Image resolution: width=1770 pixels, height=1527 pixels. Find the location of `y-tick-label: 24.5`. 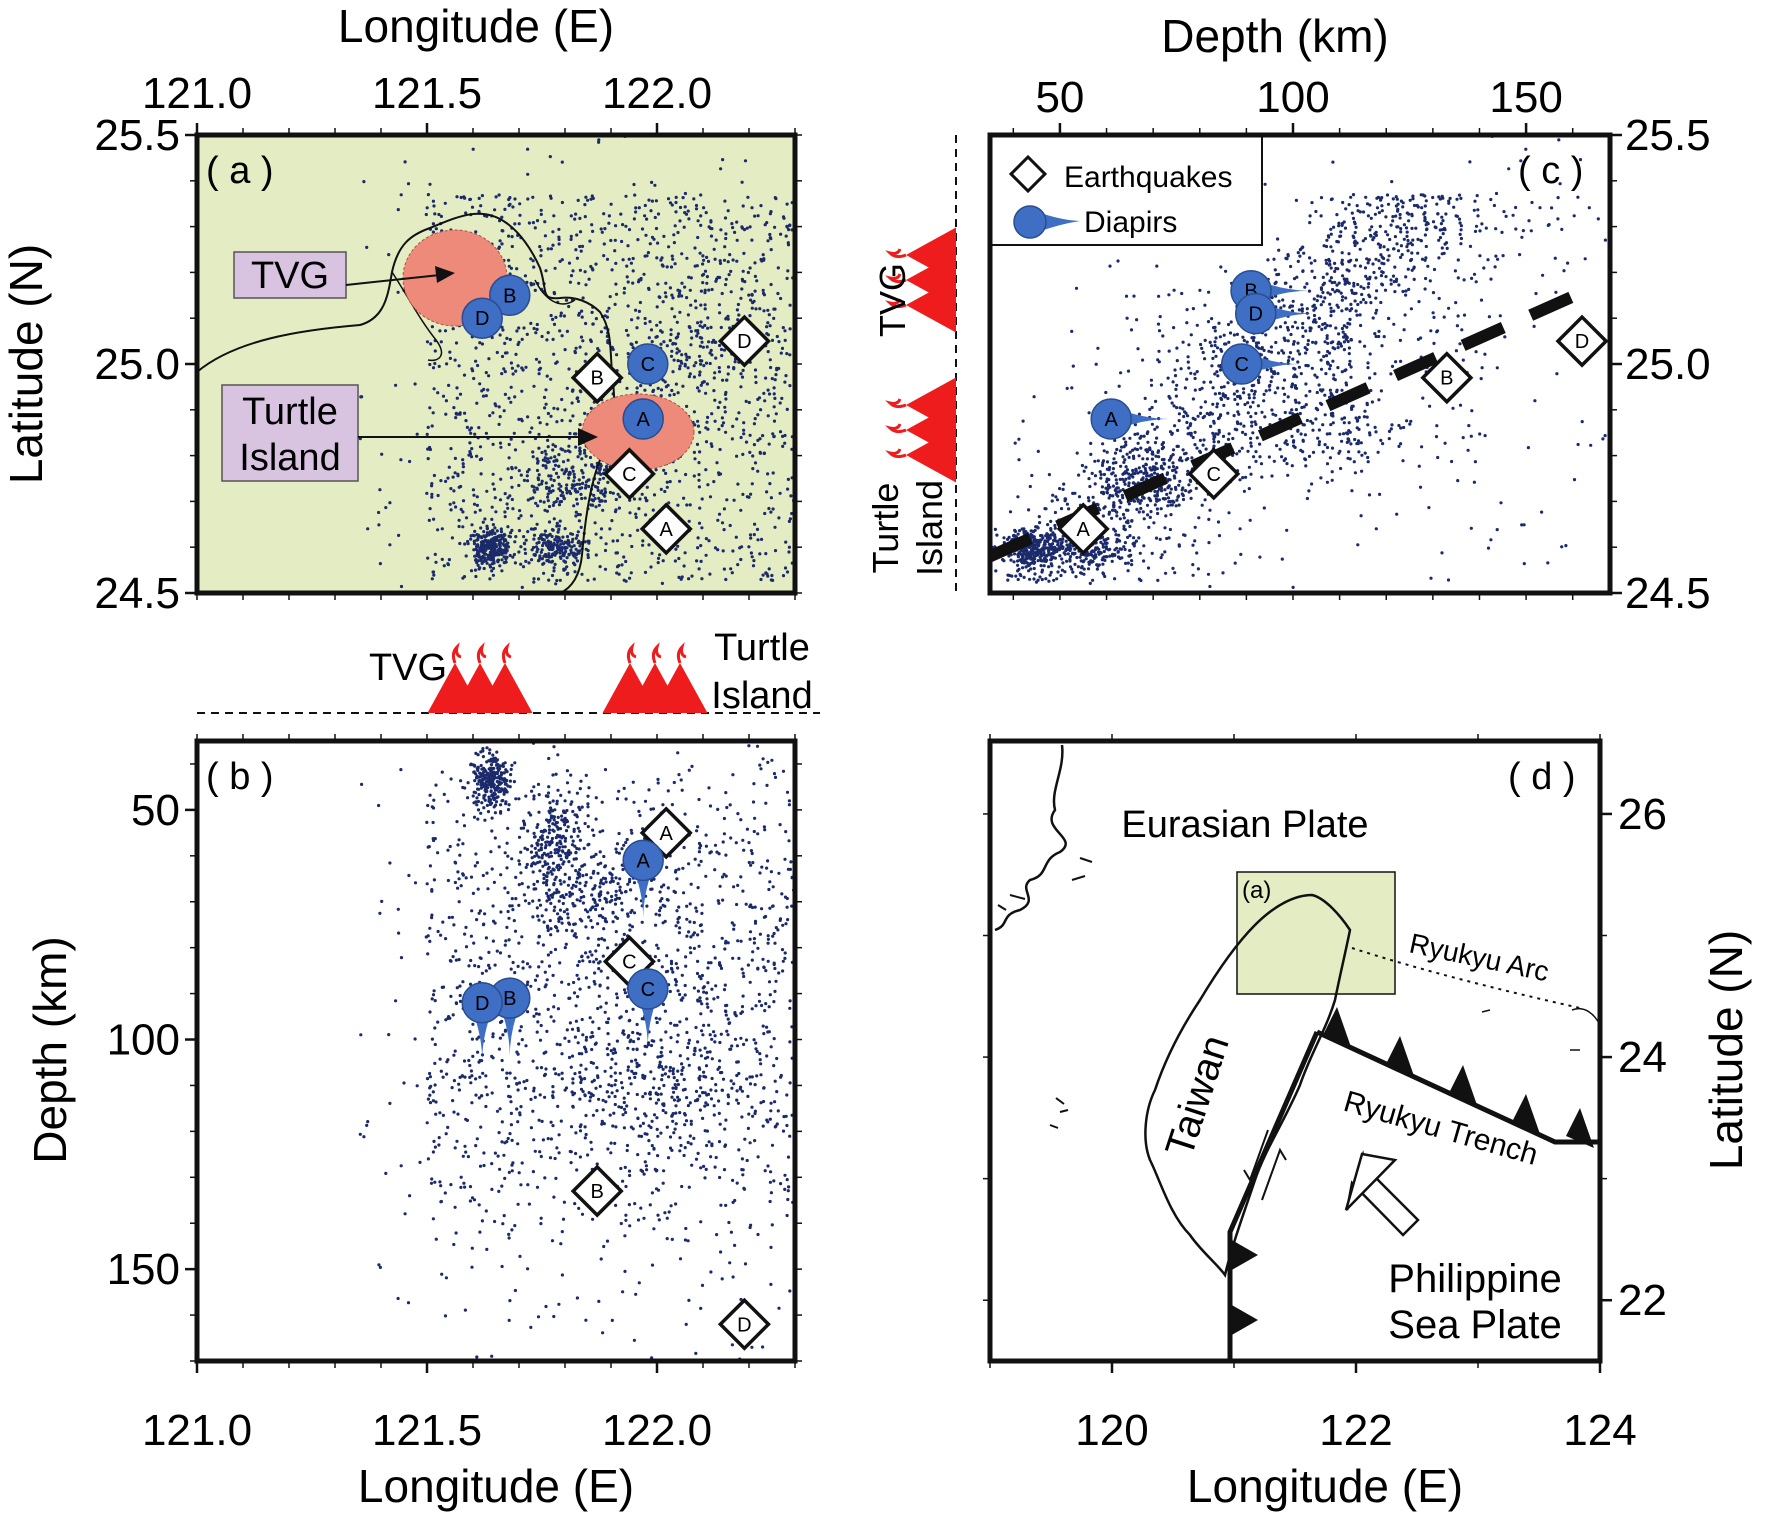

y-tick-label: 24.5 is located at coordinates (137, 593).